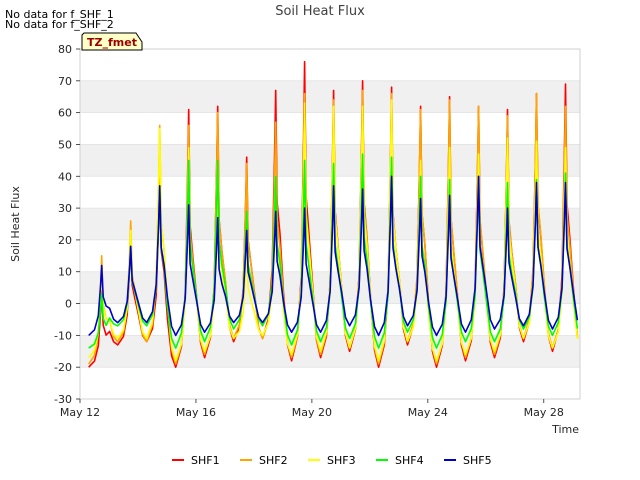 Image resolution: width=640 pixels, height=480 pixels. What do you see at coordinates (63, 335) in the screenshot?
I see `y-tick-label: -10` at bounding box center [63, 335].